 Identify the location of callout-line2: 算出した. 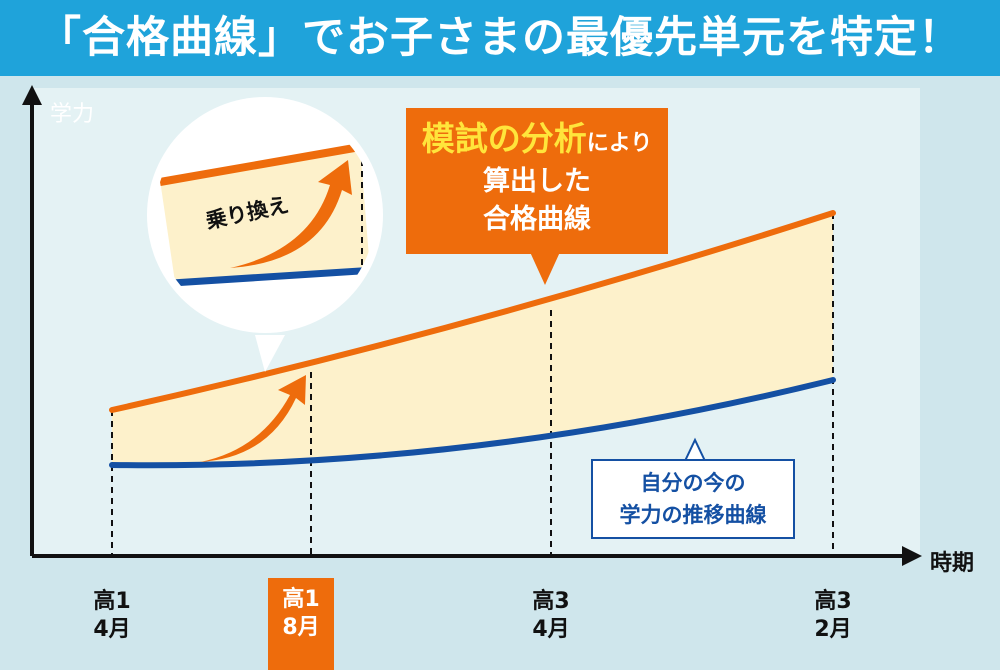
(537, 181).